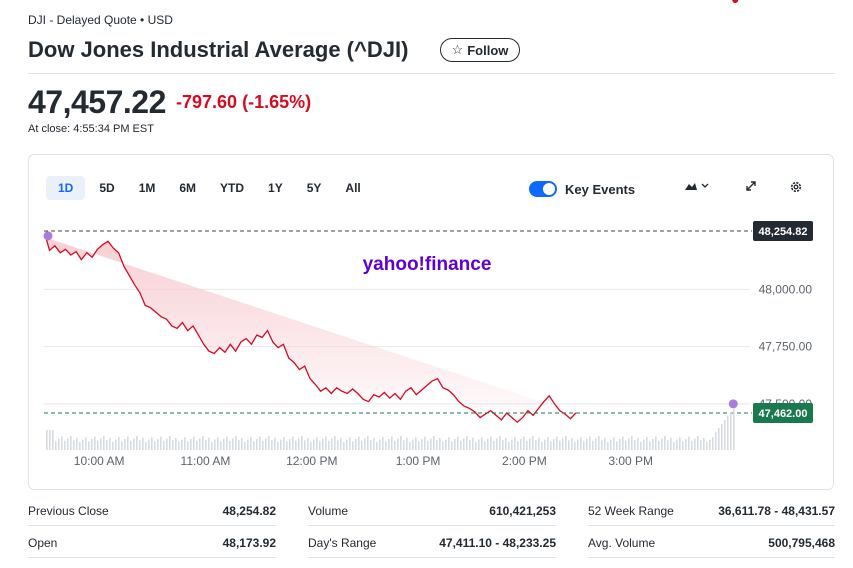 The height and width of the screenshot is (568, 853). I want to click on range-tab-6m: 6M, so click(188, 188).